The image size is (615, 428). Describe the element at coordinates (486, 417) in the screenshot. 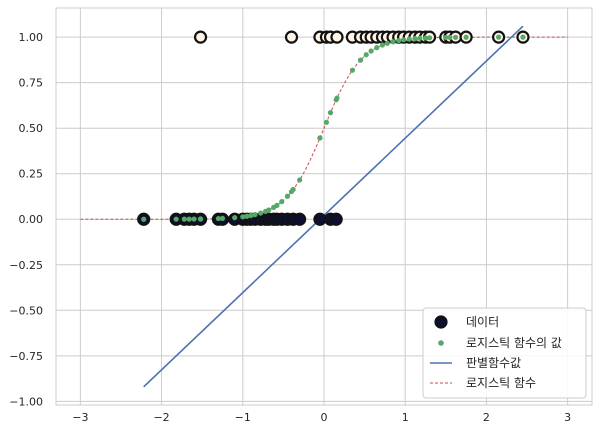

I see `x-tick-label: 2` at that location.